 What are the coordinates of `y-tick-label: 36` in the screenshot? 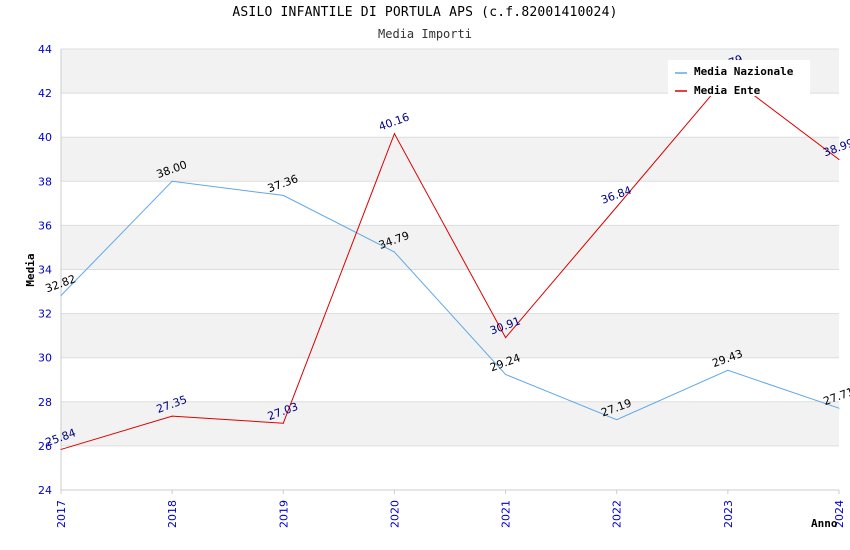 It's located at (45, 225).